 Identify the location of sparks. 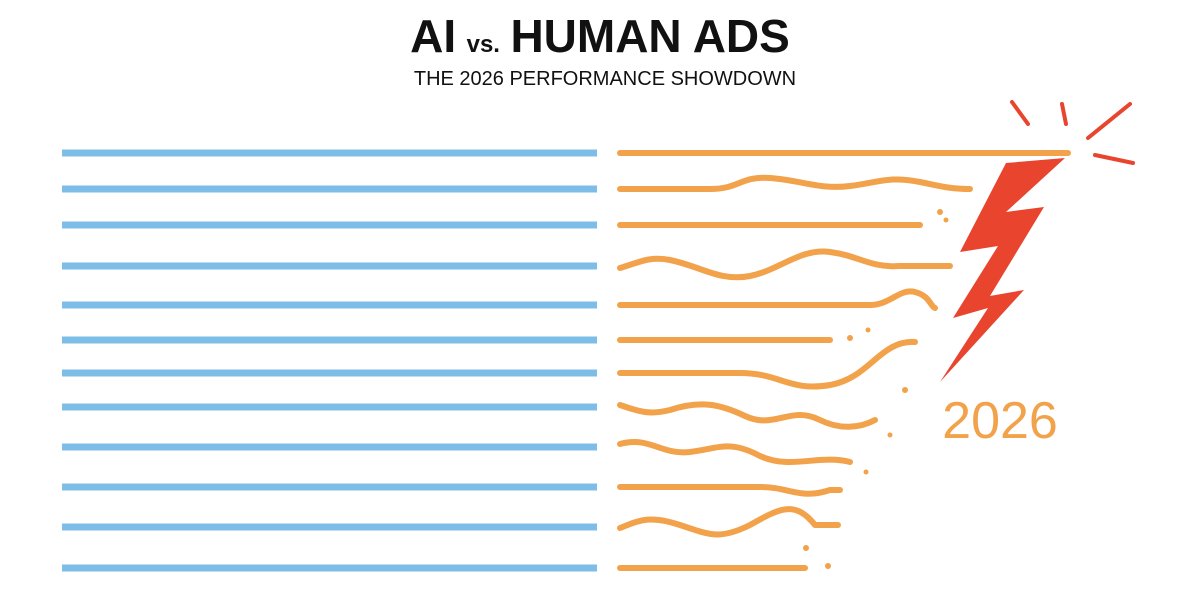
(1072, 132).